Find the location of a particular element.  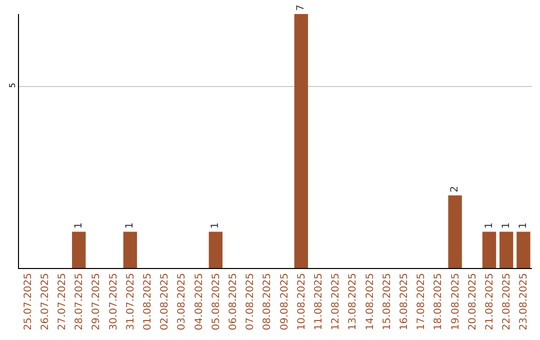

x-tick-label: 04.08.2025 is located at coordinates (199, 301).